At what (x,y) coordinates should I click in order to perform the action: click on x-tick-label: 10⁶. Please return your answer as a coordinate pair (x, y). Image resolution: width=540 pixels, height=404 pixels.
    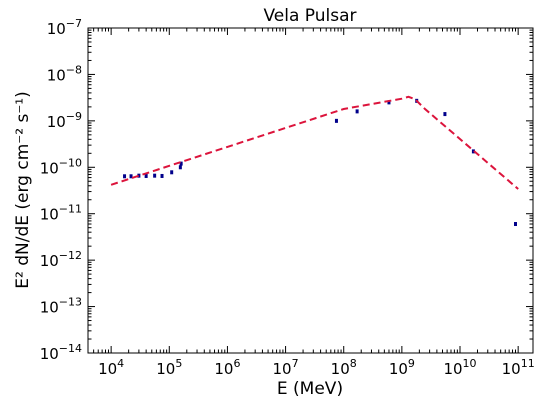
    Looking at the image, I should click on (227, 367).